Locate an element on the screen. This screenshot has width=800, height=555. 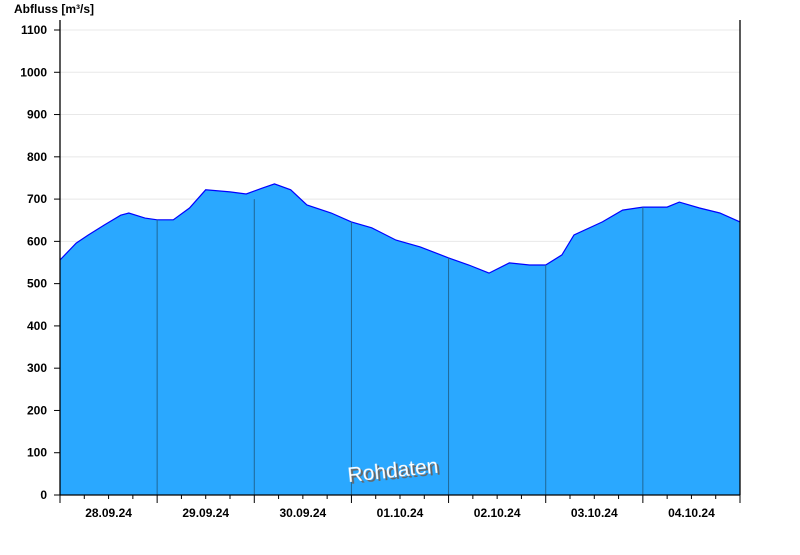
x-tick-label: 29.09.24 is located at coordinates (205, 513).